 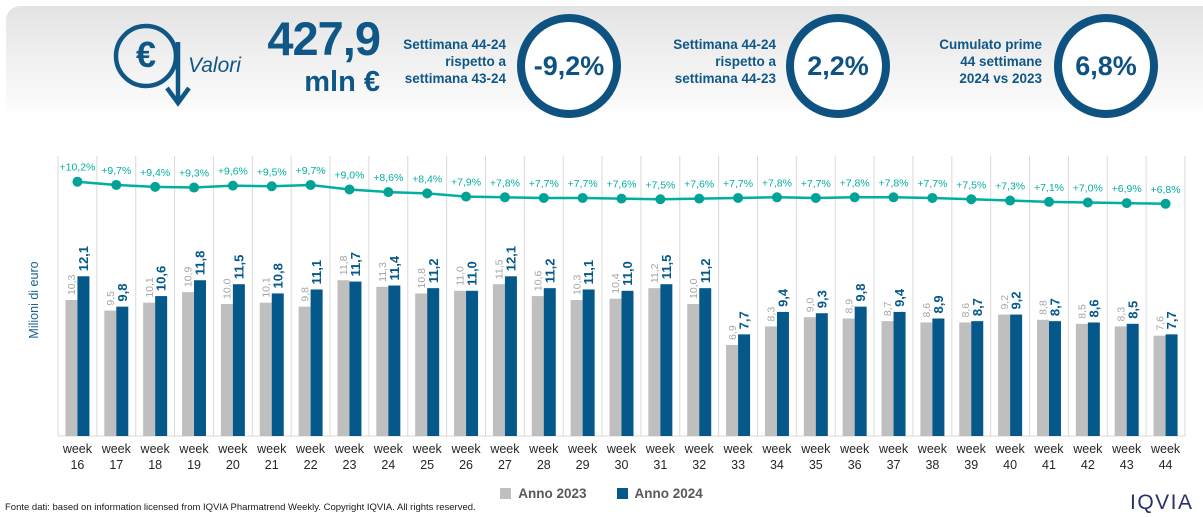 What do you see at coordinates (622, 493) in the screenshot?
I see `legend-swatch-2024` at bounding box center [622, 493].